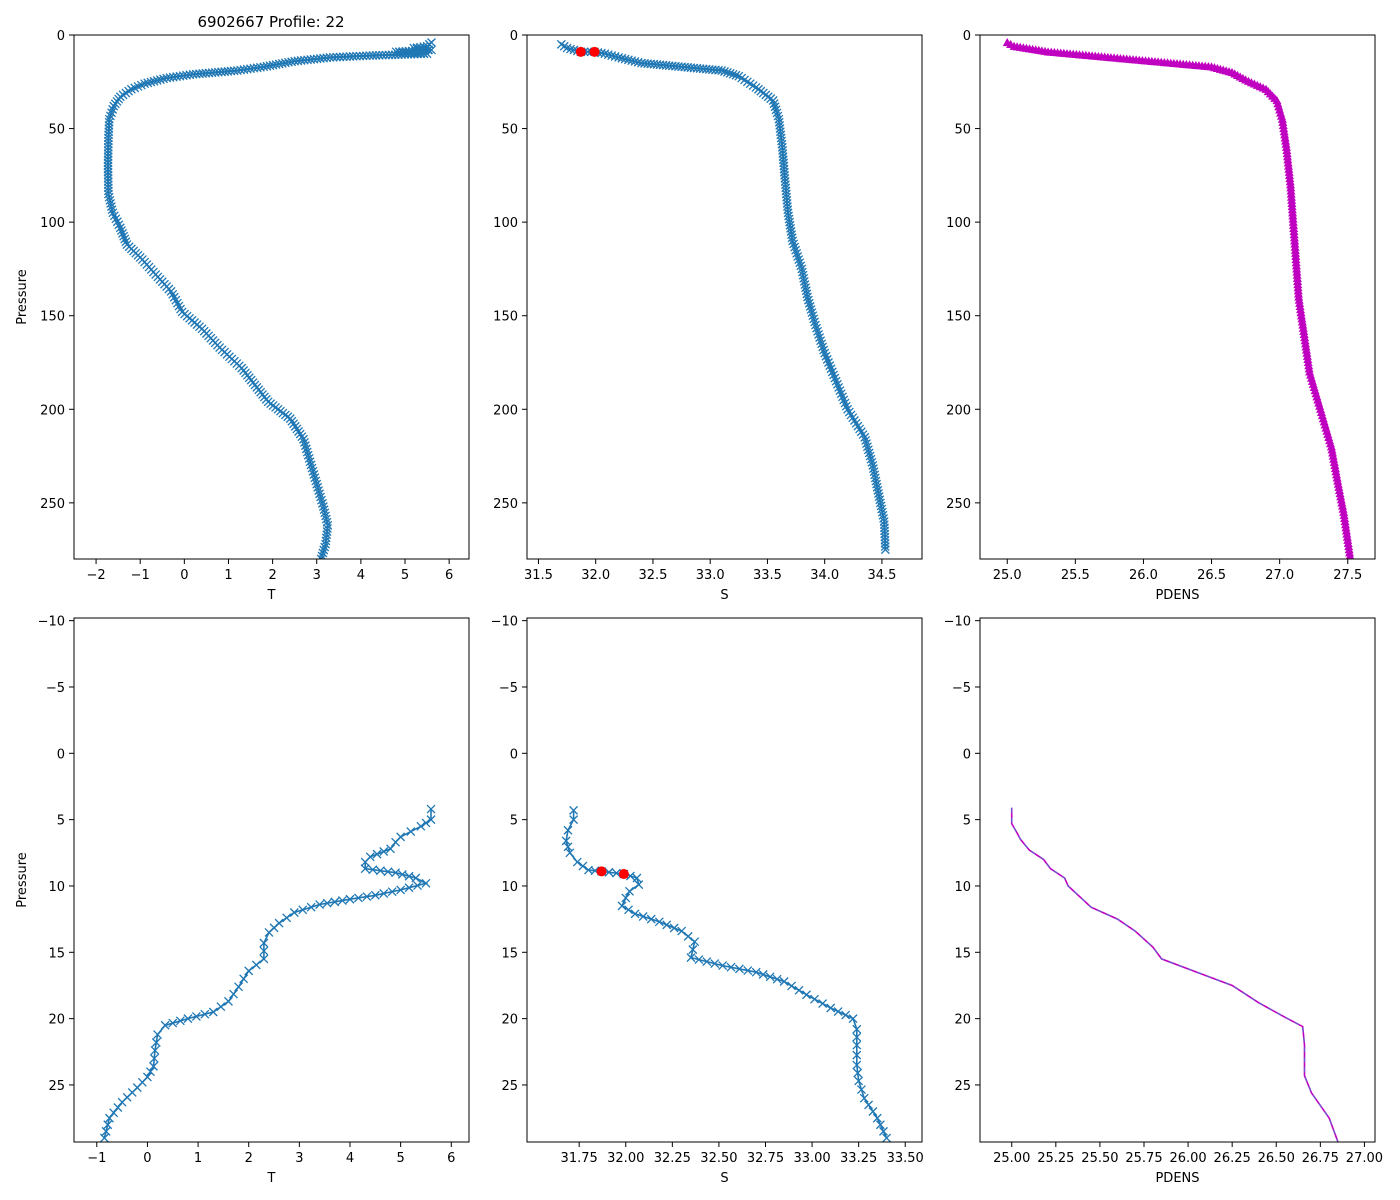 The image size is (1400, 1200). I want to click on x-tick-label: 1, so click(228, 575).